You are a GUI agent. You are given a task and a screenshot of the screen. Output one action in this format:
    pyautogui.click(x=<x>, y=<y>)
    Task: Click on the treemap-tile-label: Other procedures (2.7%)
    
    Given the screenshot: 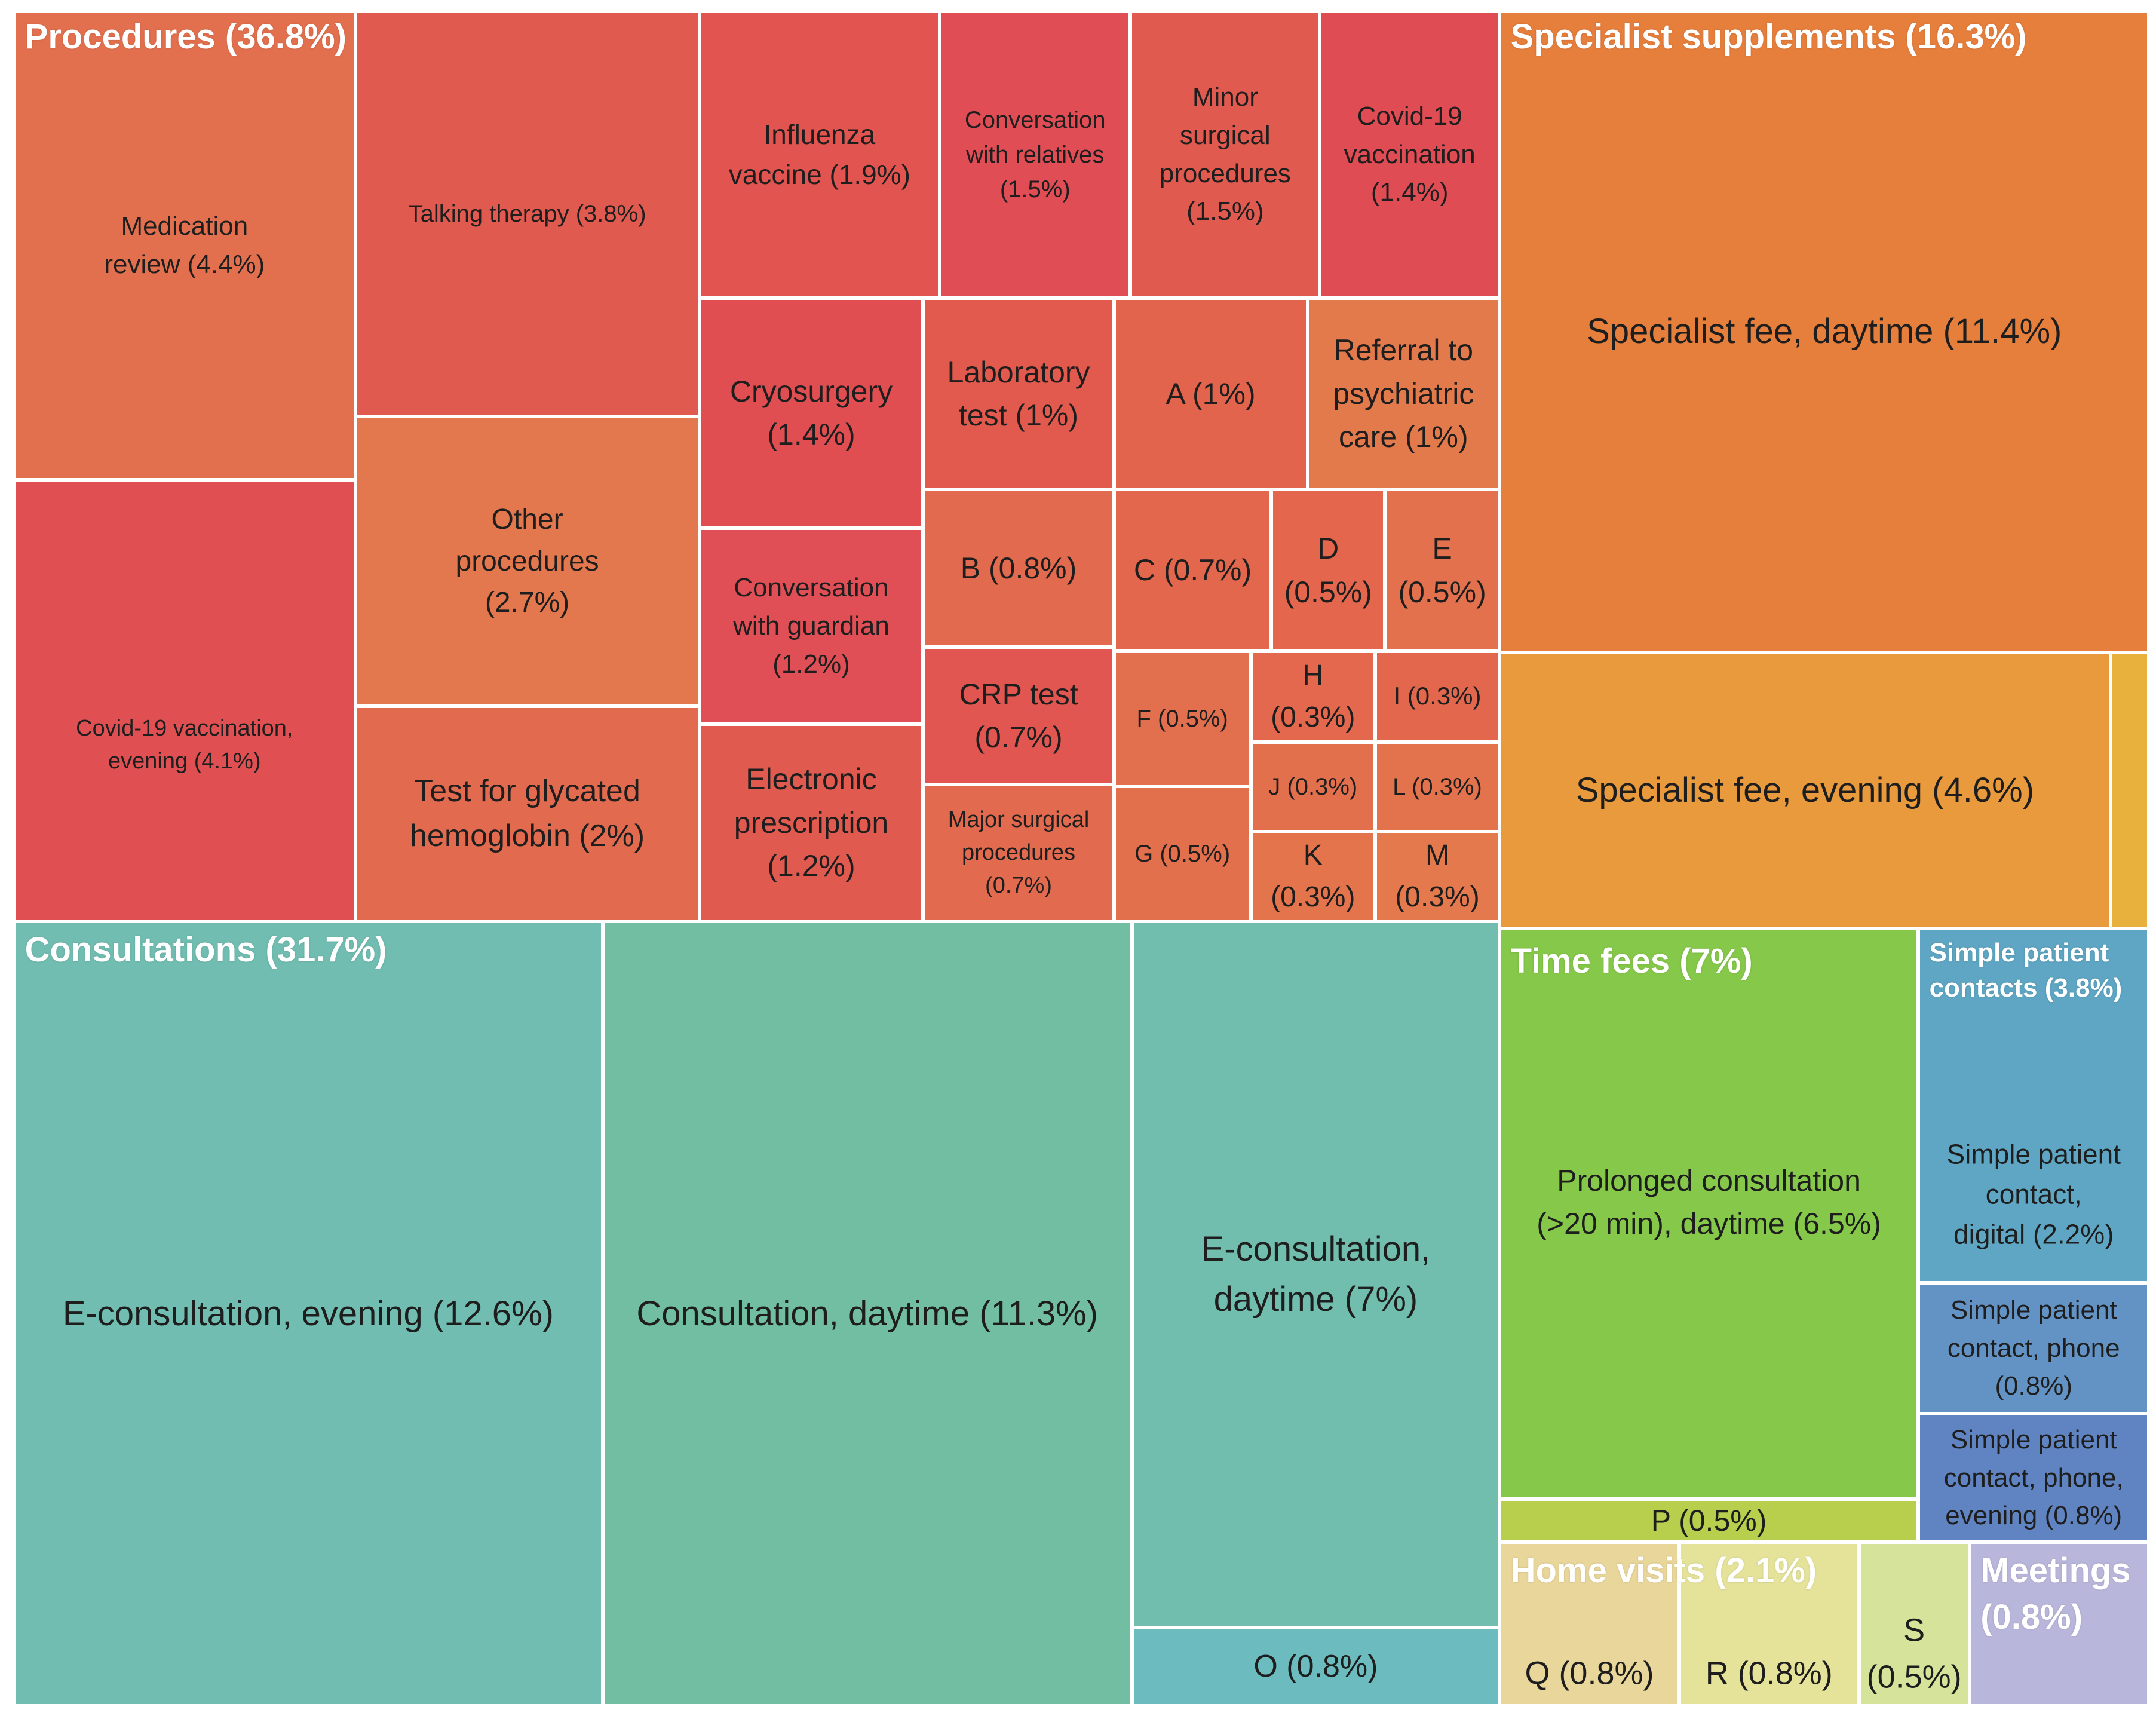 What is the action you would take?
    pyautogui.click(x=527, y=561)
    